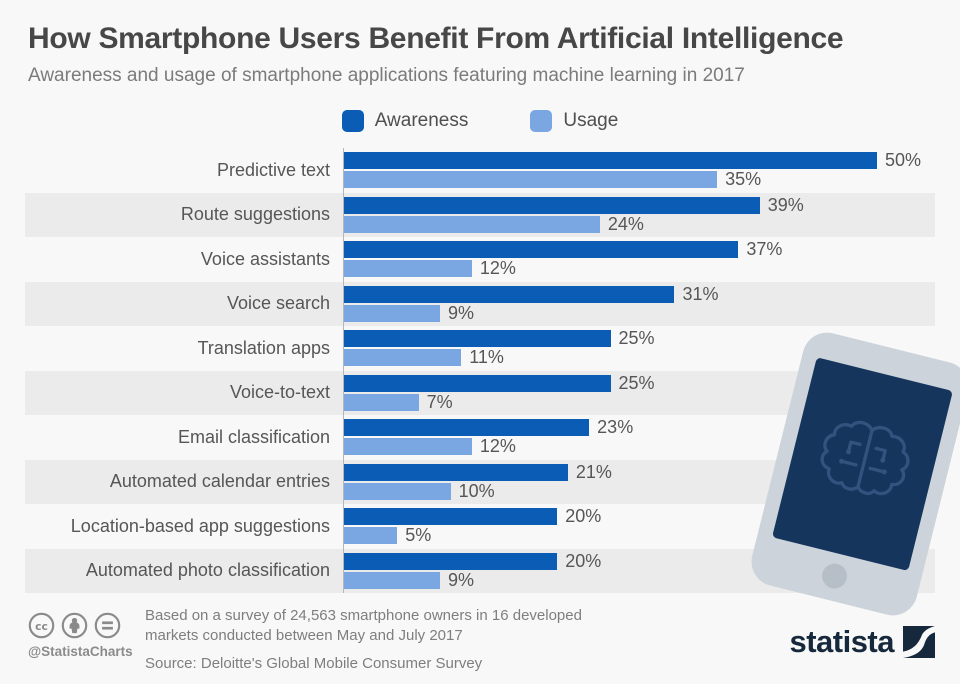  Describe the element at coordinates (80, 651) in the screenshot. I see `statista-charts-handle: @StatistaCharts` at that location.